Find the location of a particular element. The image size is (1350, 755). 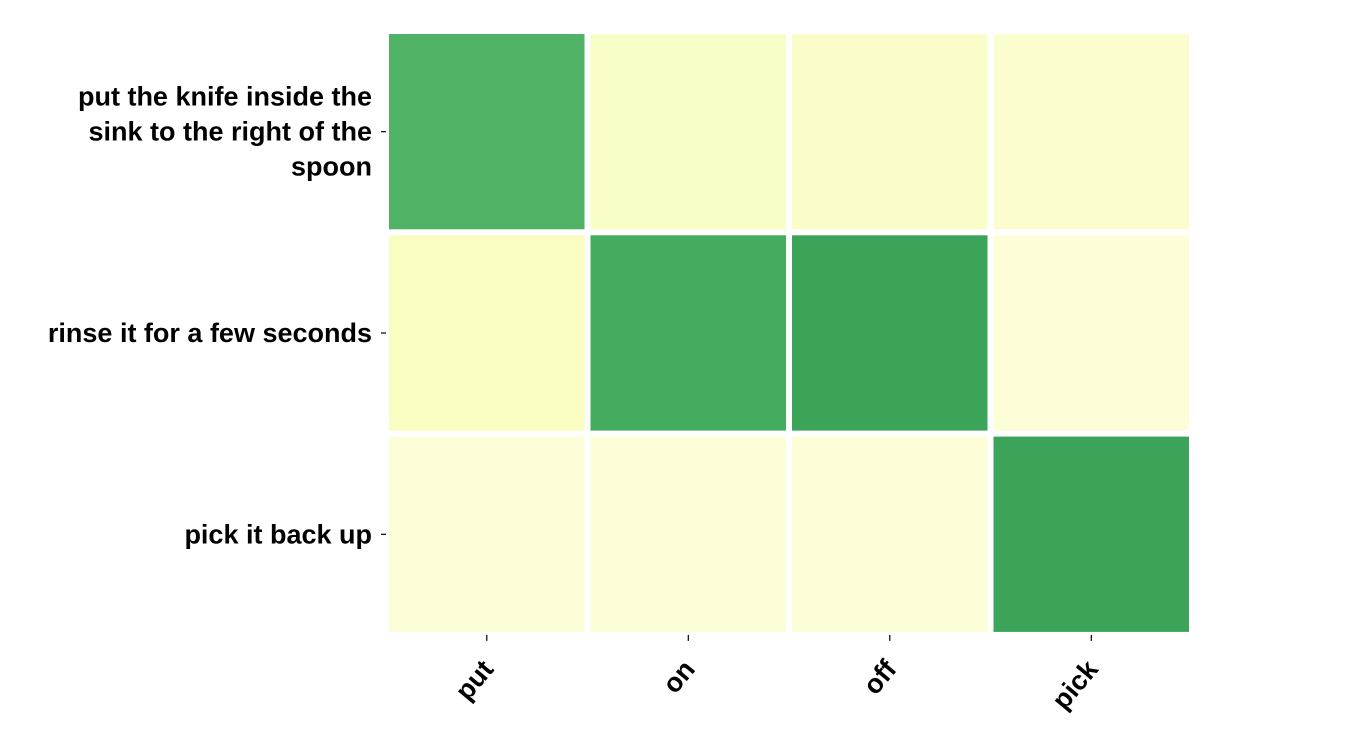

y-tick-label: pick it back up is located at coordinates (278, 534).